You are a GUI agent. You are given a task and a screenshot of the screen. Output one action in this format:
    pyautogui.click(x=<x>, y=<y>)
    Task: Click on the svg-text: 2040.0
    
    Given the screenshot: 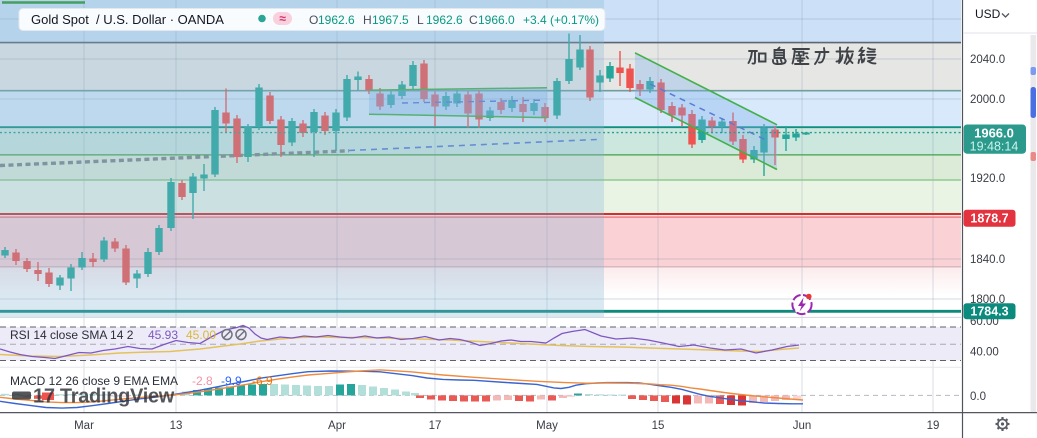 What is the action you would take?
    pyautogui.click(x=987, y=60)
    